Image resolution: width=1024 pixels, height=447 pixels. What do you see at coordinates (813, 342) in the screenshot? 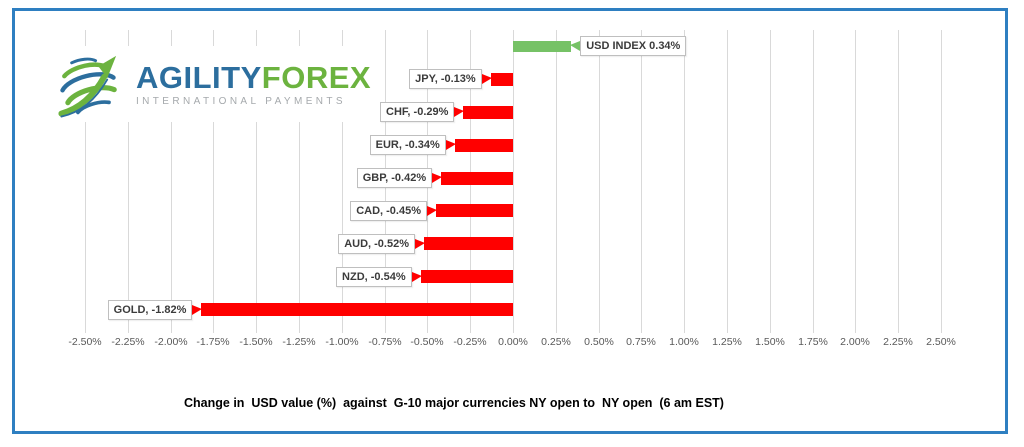
I see `x-axis-tick-label: 1.75%` at bounding box center [813, 342].